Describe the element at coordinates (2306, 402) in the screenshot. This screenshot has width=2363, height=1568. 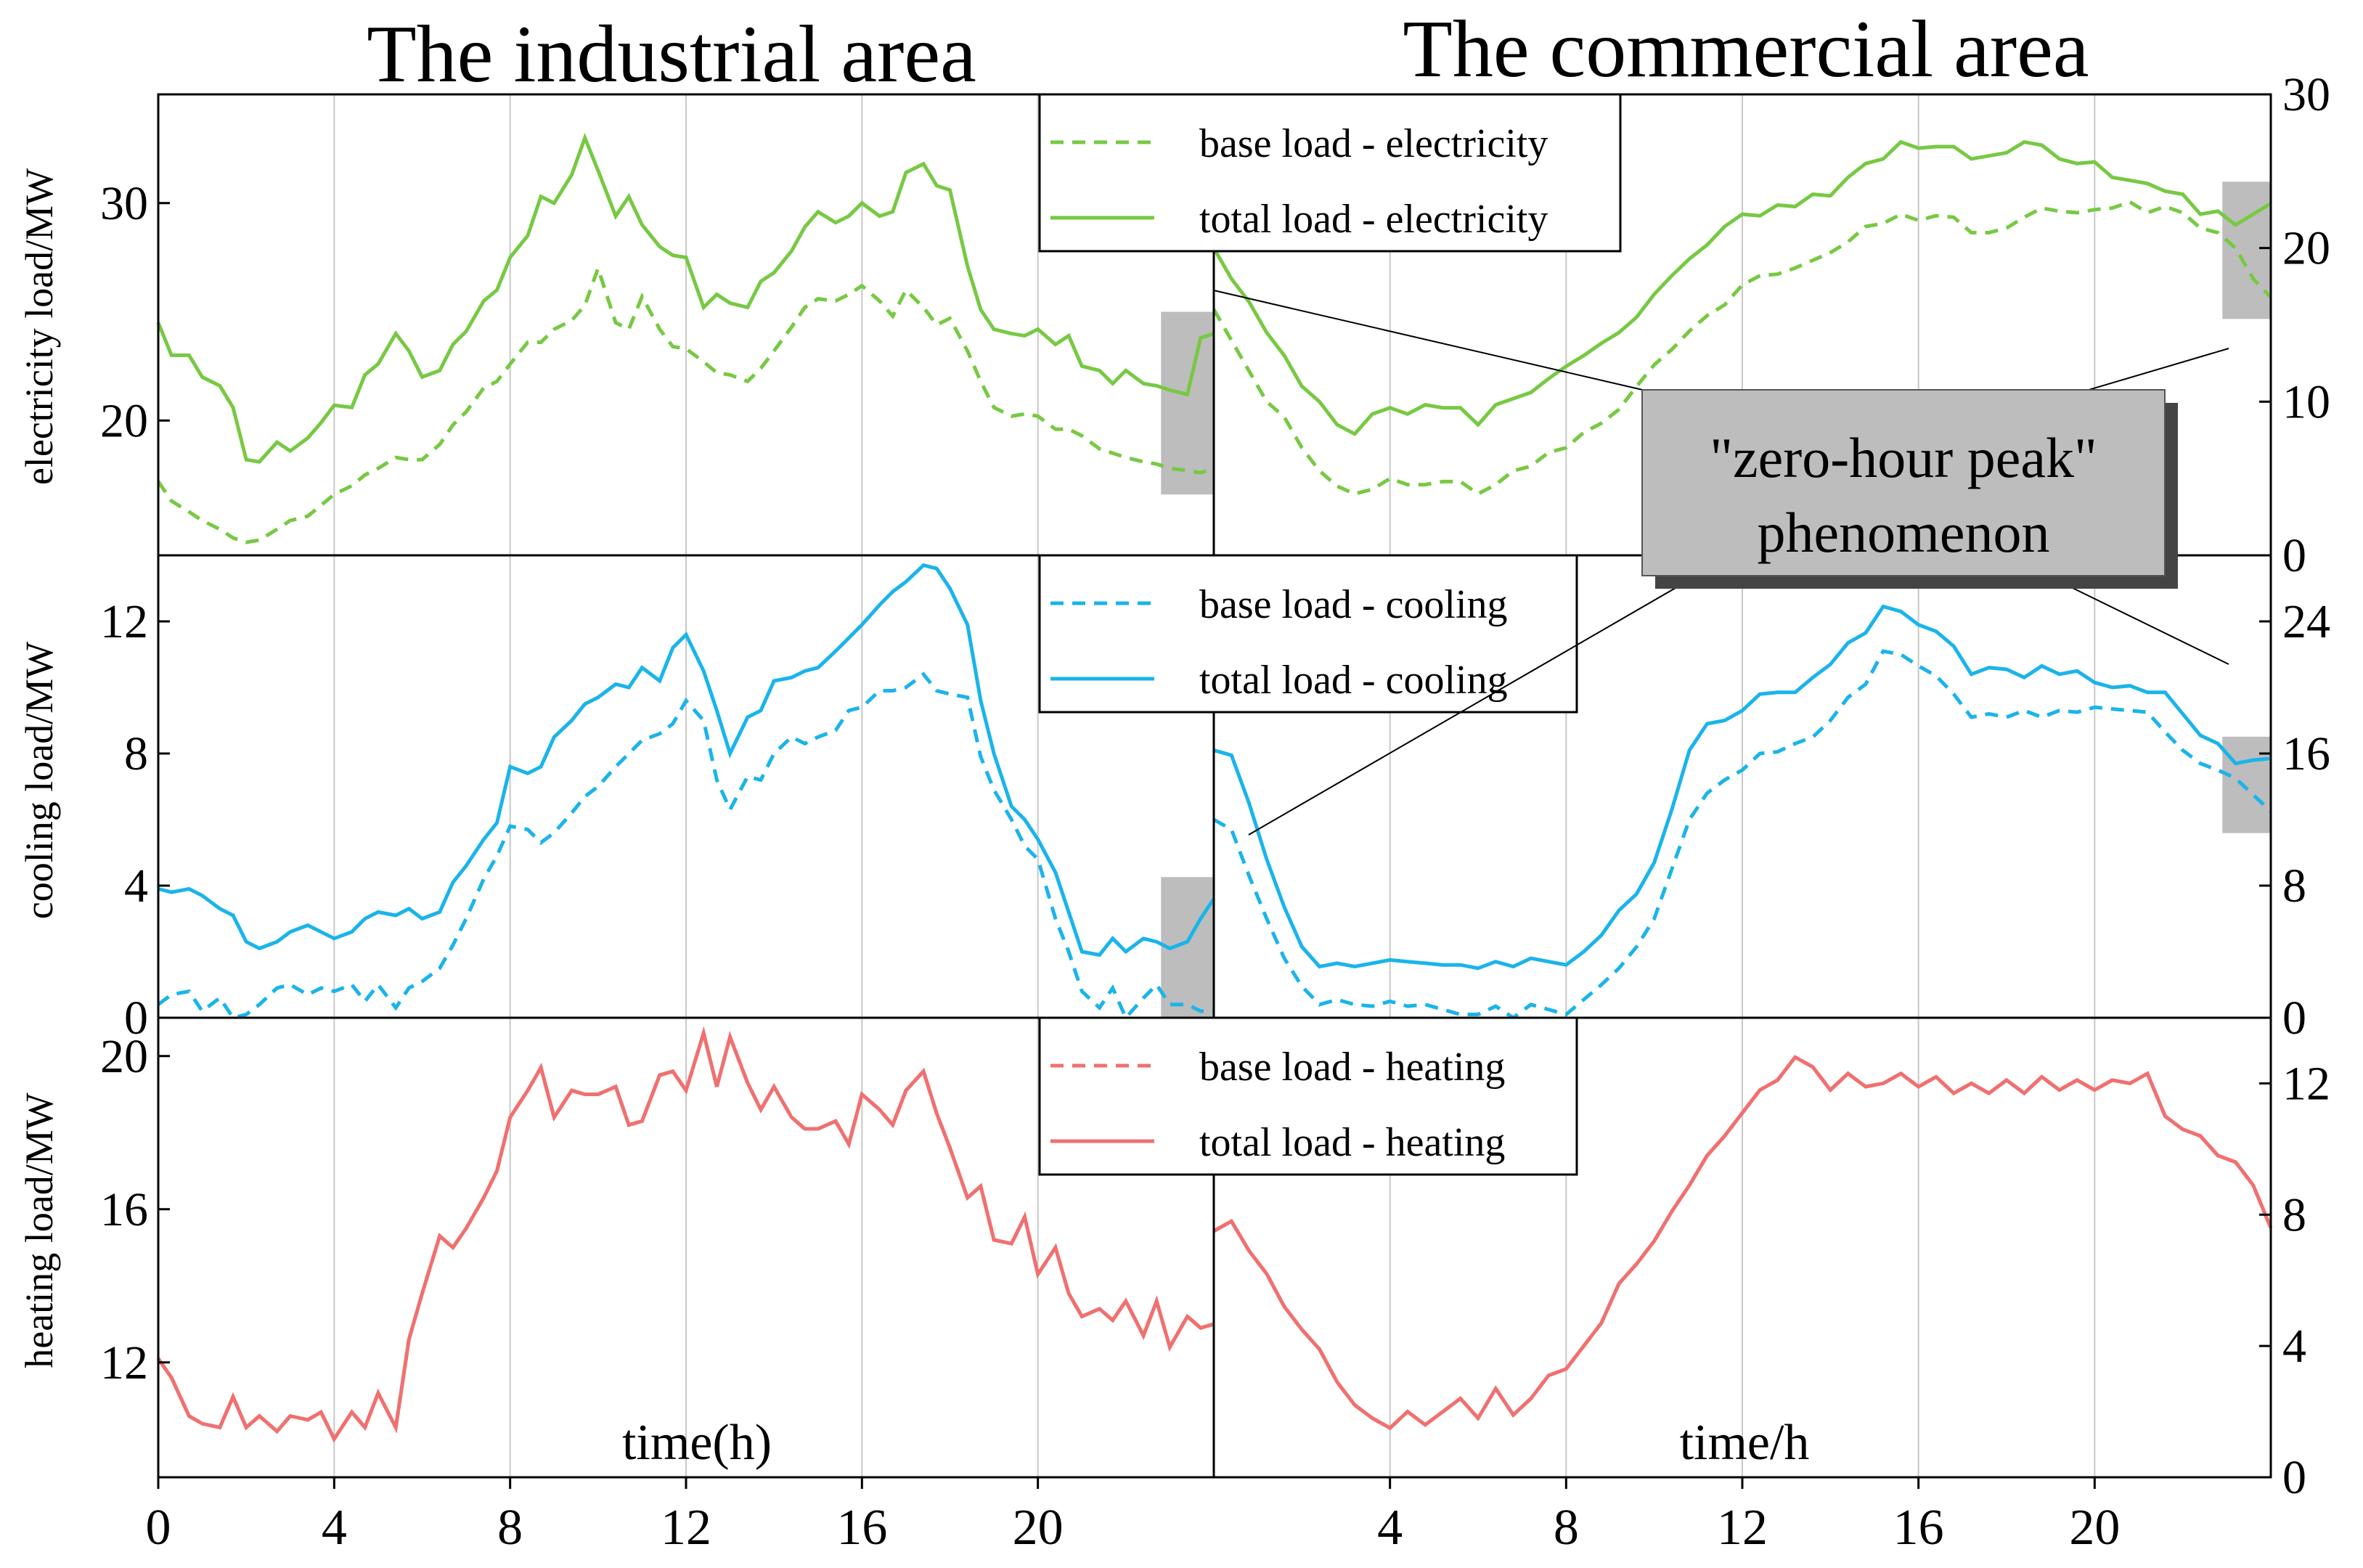
I see `y-tick-label-right-electricity-10: 10` at that location.